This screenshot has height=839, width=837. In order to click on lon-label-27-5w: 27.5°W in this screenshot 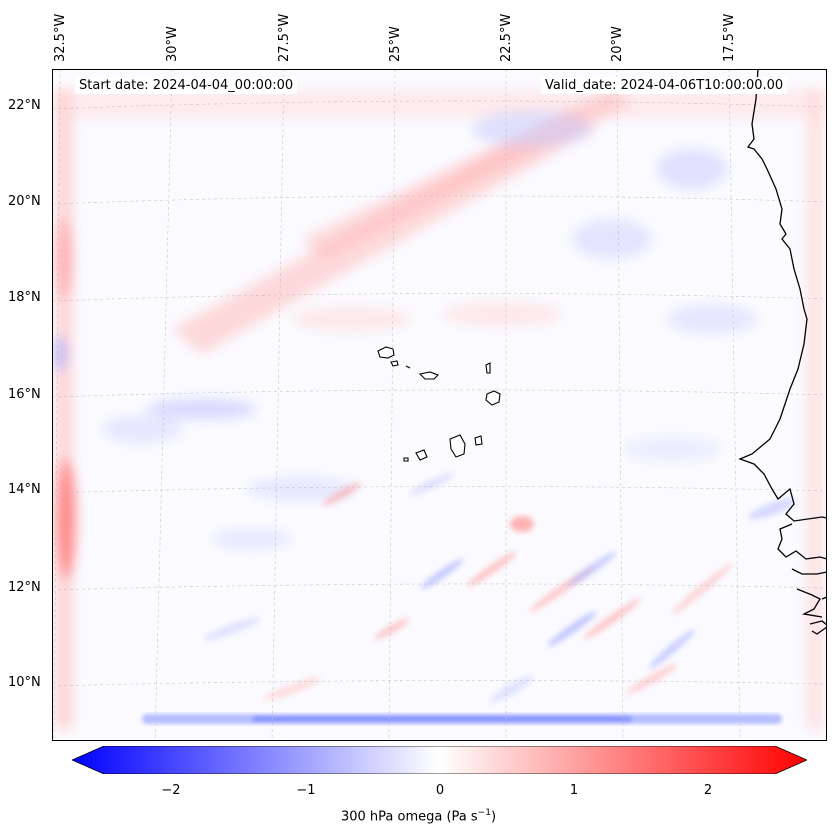, I will do `click(284, 37)`.